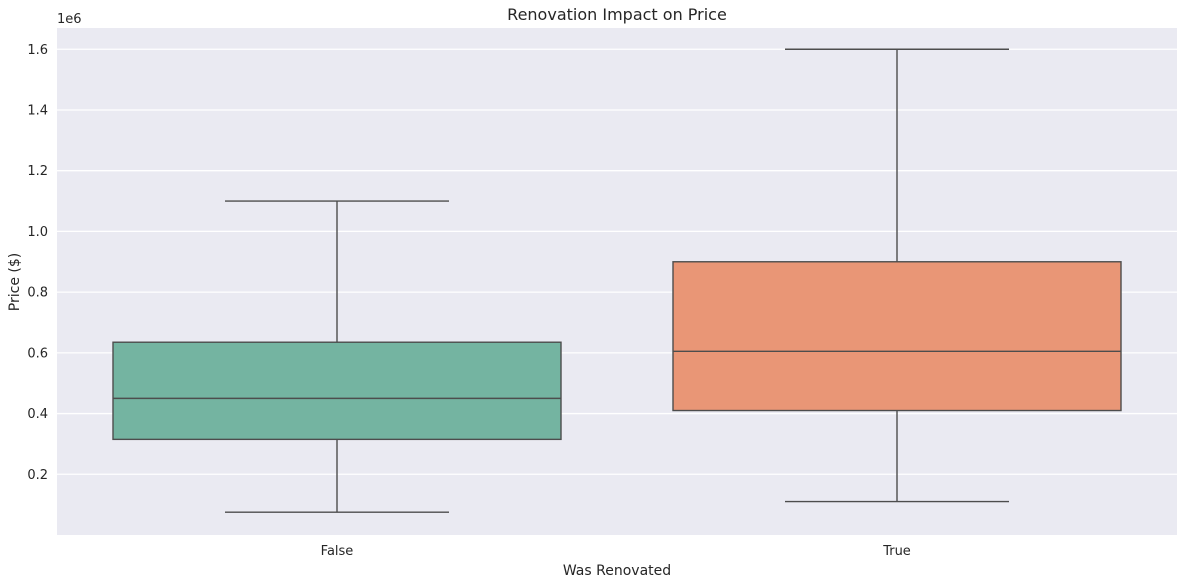  What do you see at coordinates (616, 551) in the screenshot?
I see `x-tick-labels: False True` at bounding box center [616, 551].